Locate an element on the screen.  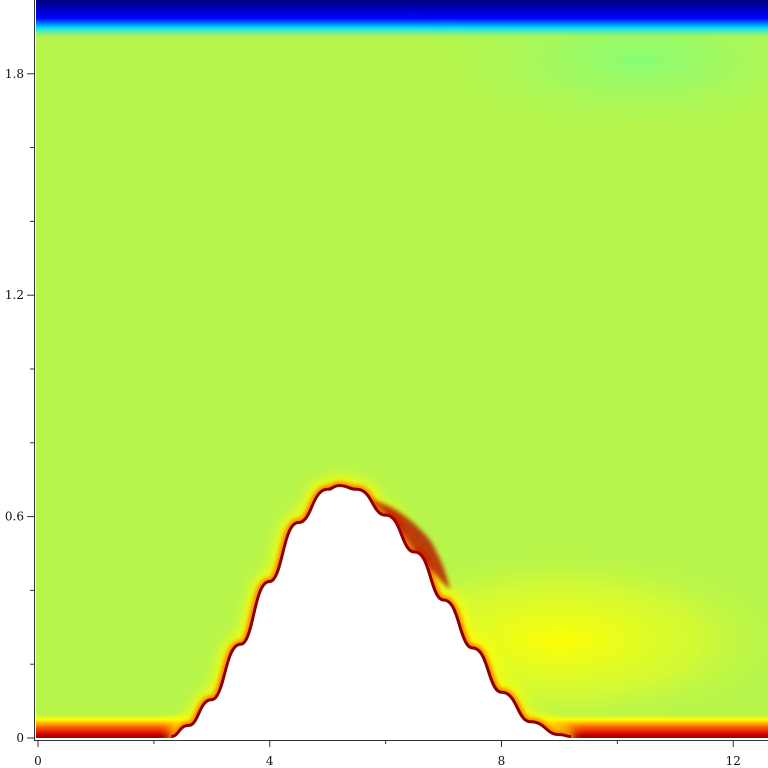
x-axis-ticks: 0 4 8 12 is located at coordinates (387, 754).